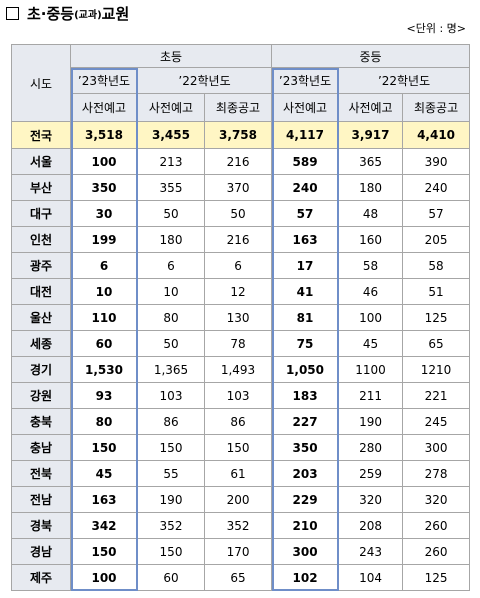  I want to click on elem-2023-pre-cell: 10, so click(104, 291).